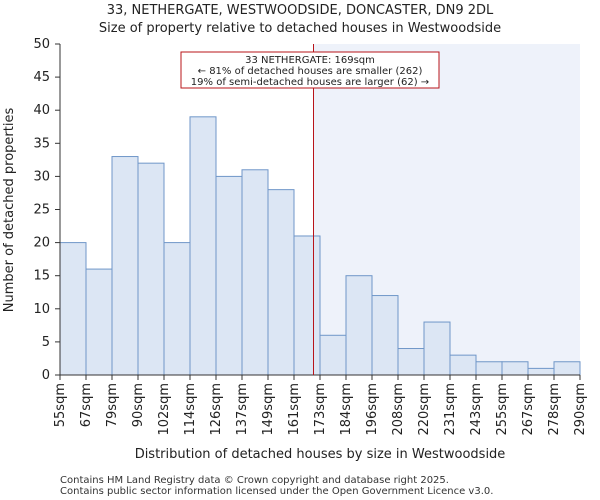 This screenshot has height=500, width=600. What do you see at coordinates (190, 409) in the screenshot?
I see `x-tick-label: 114sqm` at bounding box center [190, 409].